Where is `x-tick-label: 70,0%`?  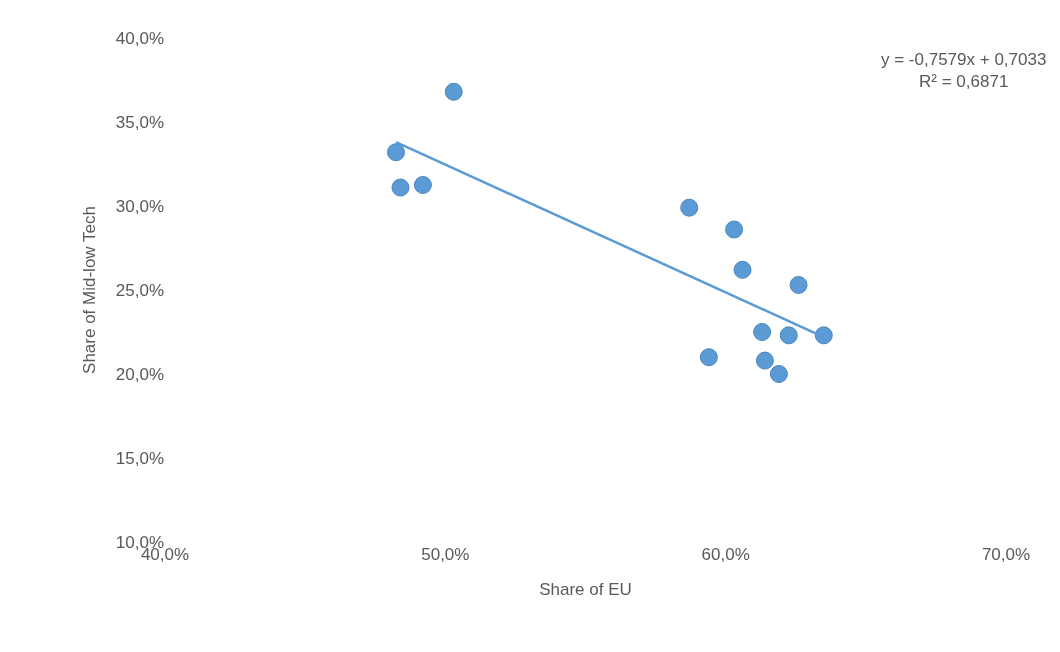
x-tick-label: 70,0% is located at coordinates (1006, 554).